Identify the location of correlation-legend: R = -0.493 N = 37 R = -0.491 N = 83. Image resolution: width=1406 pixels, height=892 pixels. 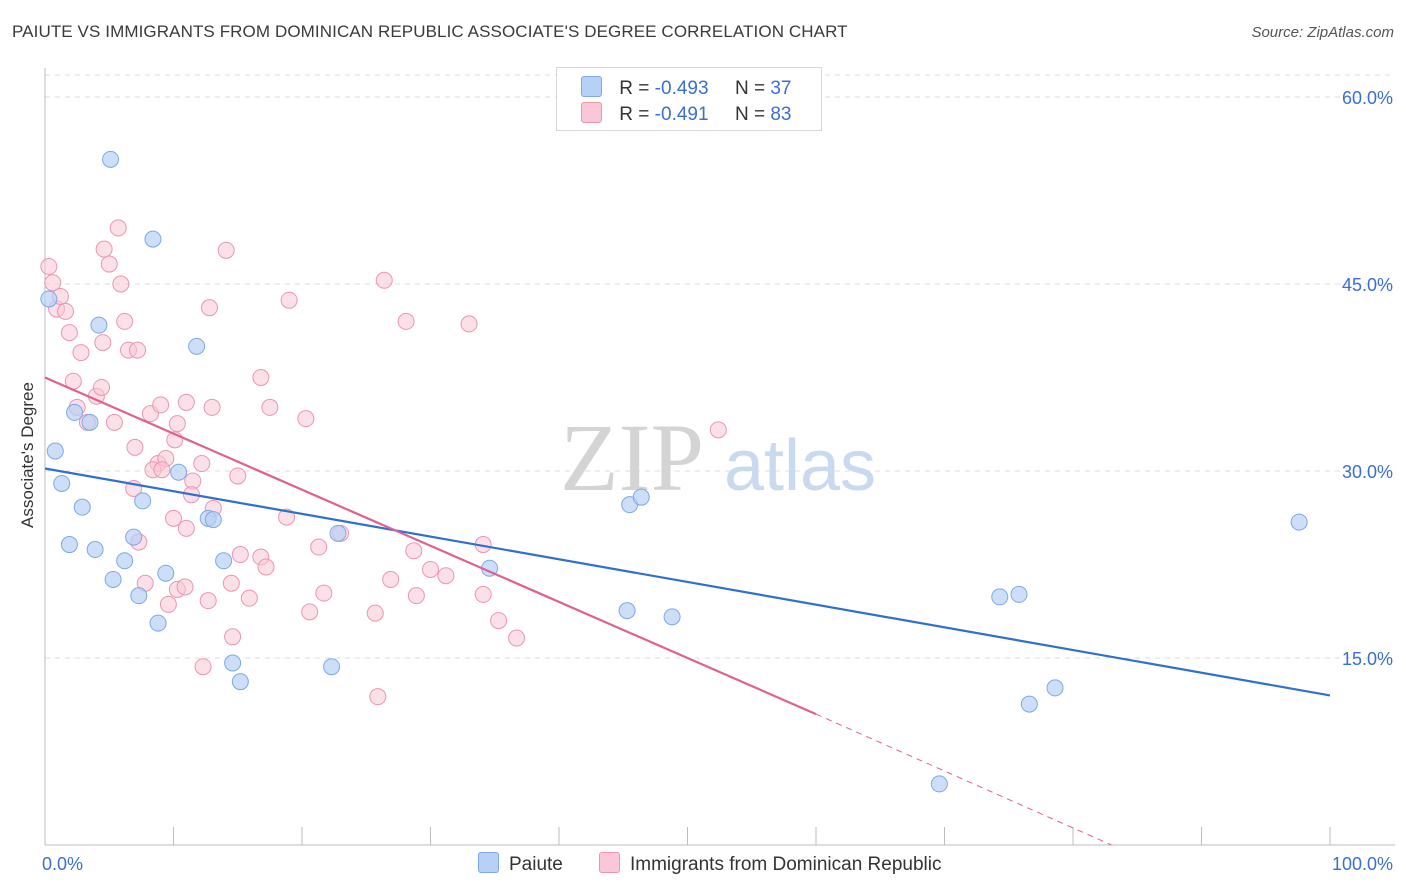
(689, 99).